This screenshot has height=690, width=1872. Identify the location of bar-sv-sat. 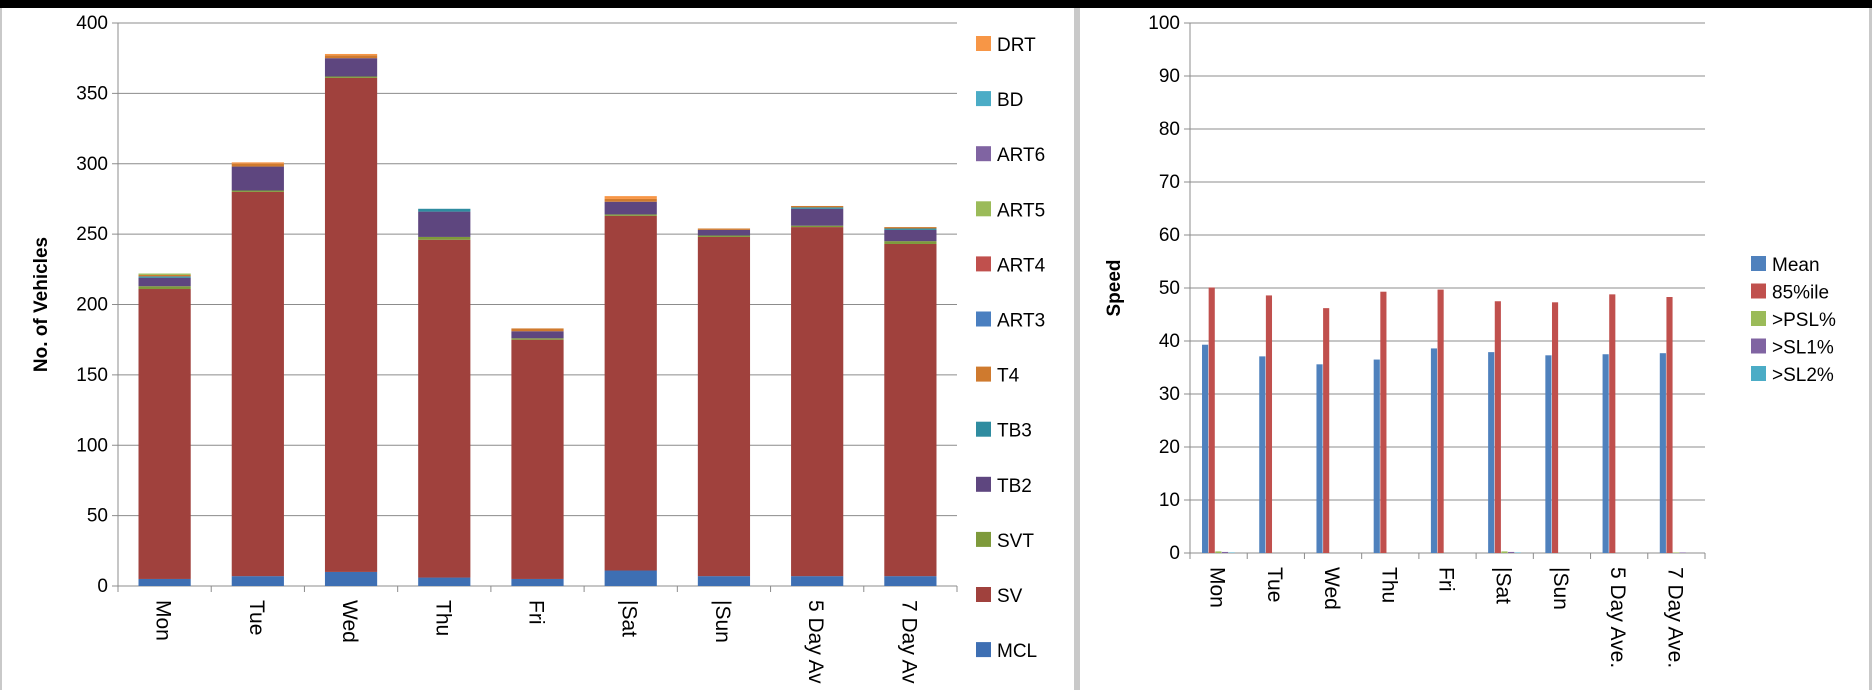
(630, 393).